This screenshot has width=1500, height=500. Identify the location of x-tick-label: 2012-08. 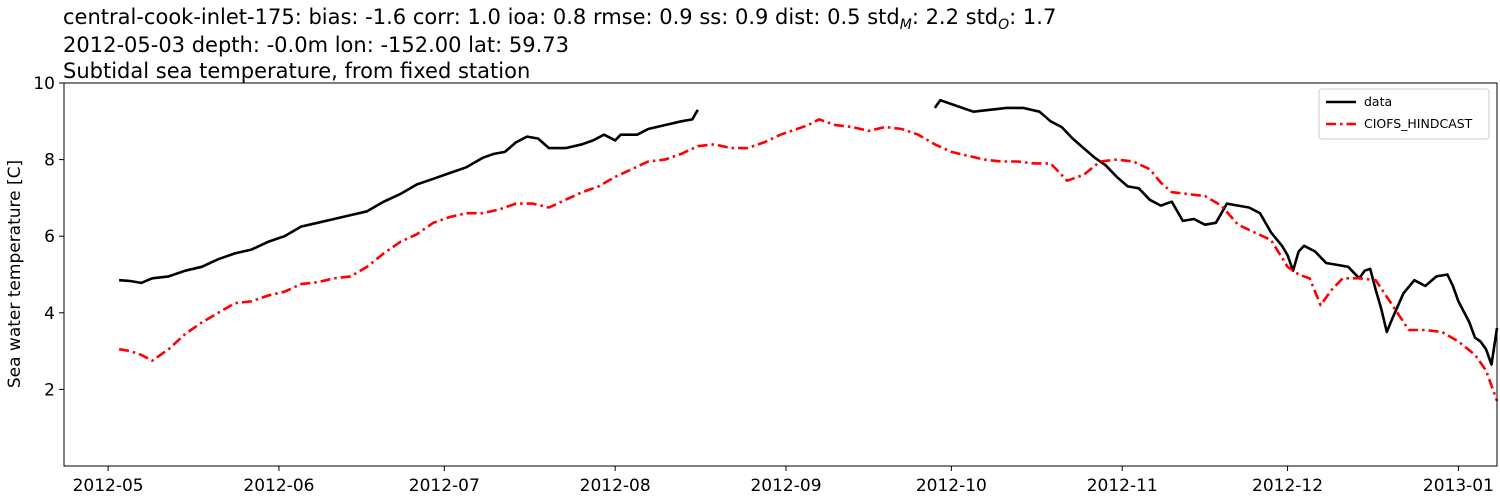
(615, 486).